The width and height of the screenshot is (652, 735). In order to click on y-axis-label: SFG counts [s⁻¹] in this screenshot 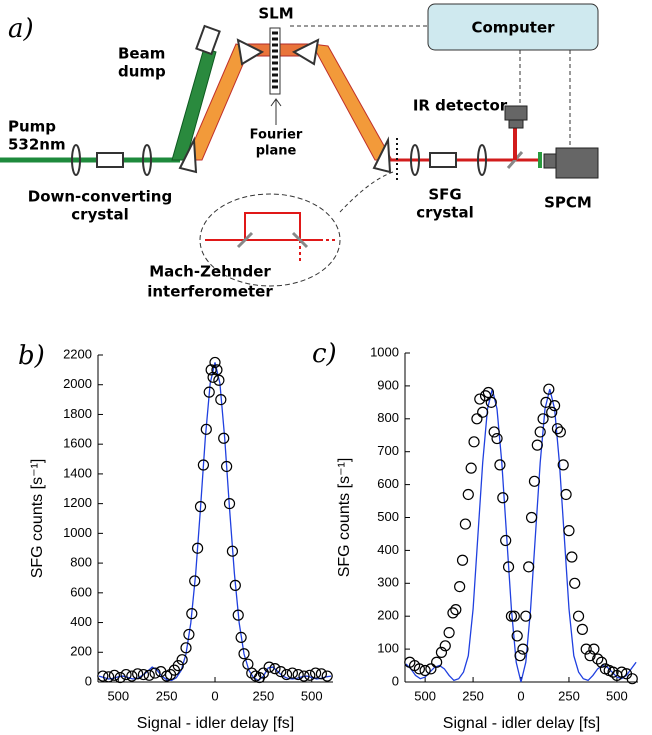, I will do `click(37, 519)`.